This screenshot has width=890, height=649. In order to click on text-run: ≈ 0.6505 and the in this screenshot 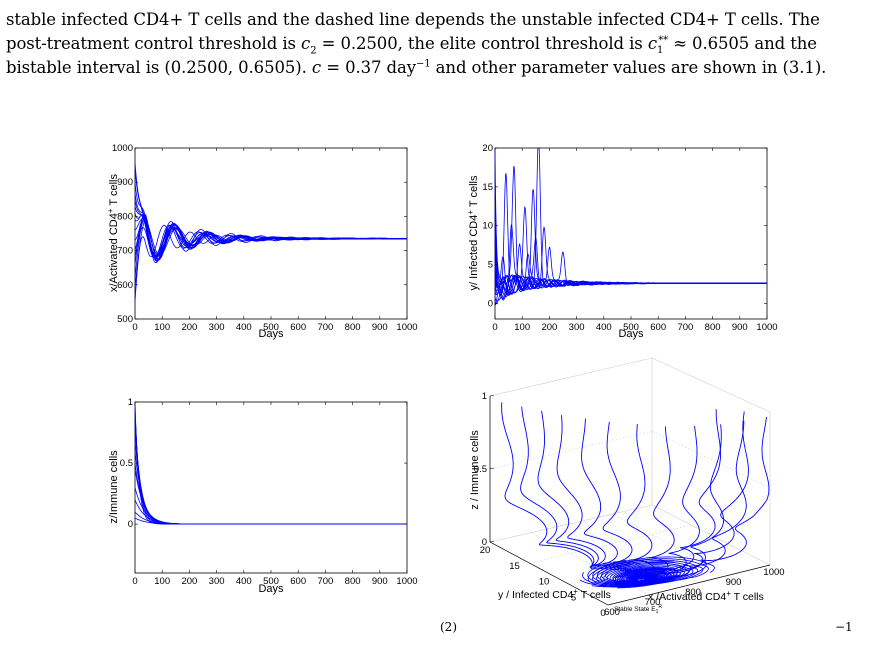, I will do `click(742, 43)`.